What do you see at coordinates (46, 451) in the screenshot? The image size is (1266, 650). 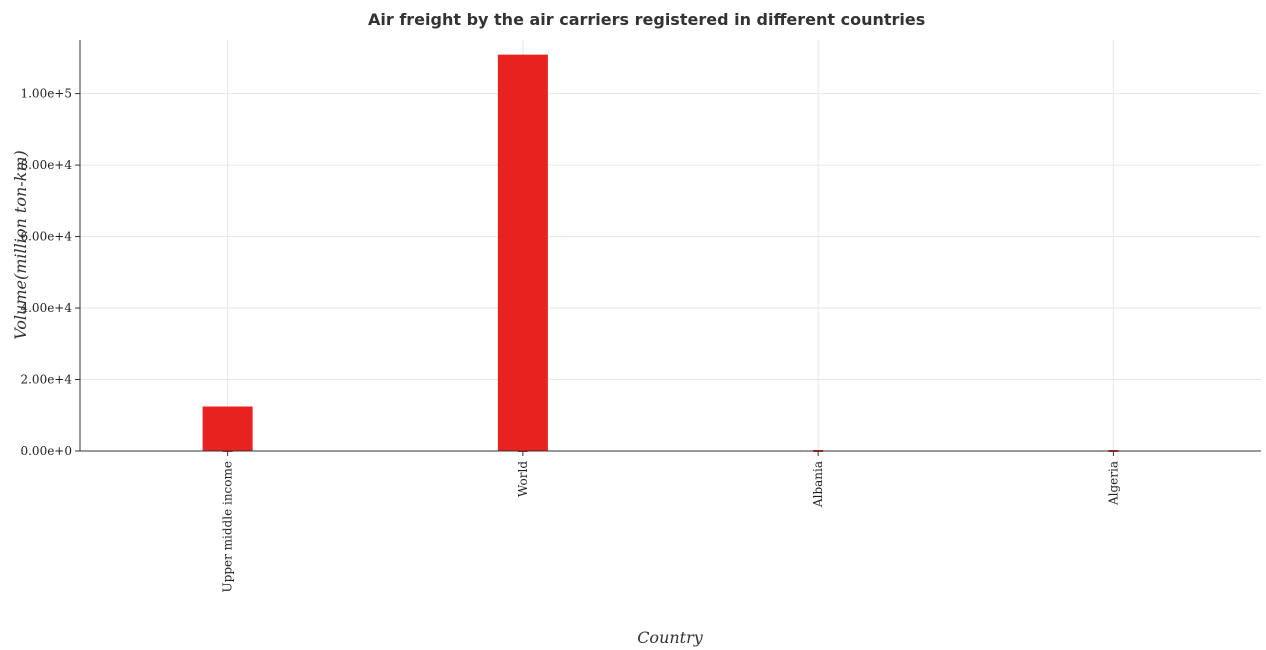 I see `y-tick-label: 0.00e+0` at bounding box center [46, 451].